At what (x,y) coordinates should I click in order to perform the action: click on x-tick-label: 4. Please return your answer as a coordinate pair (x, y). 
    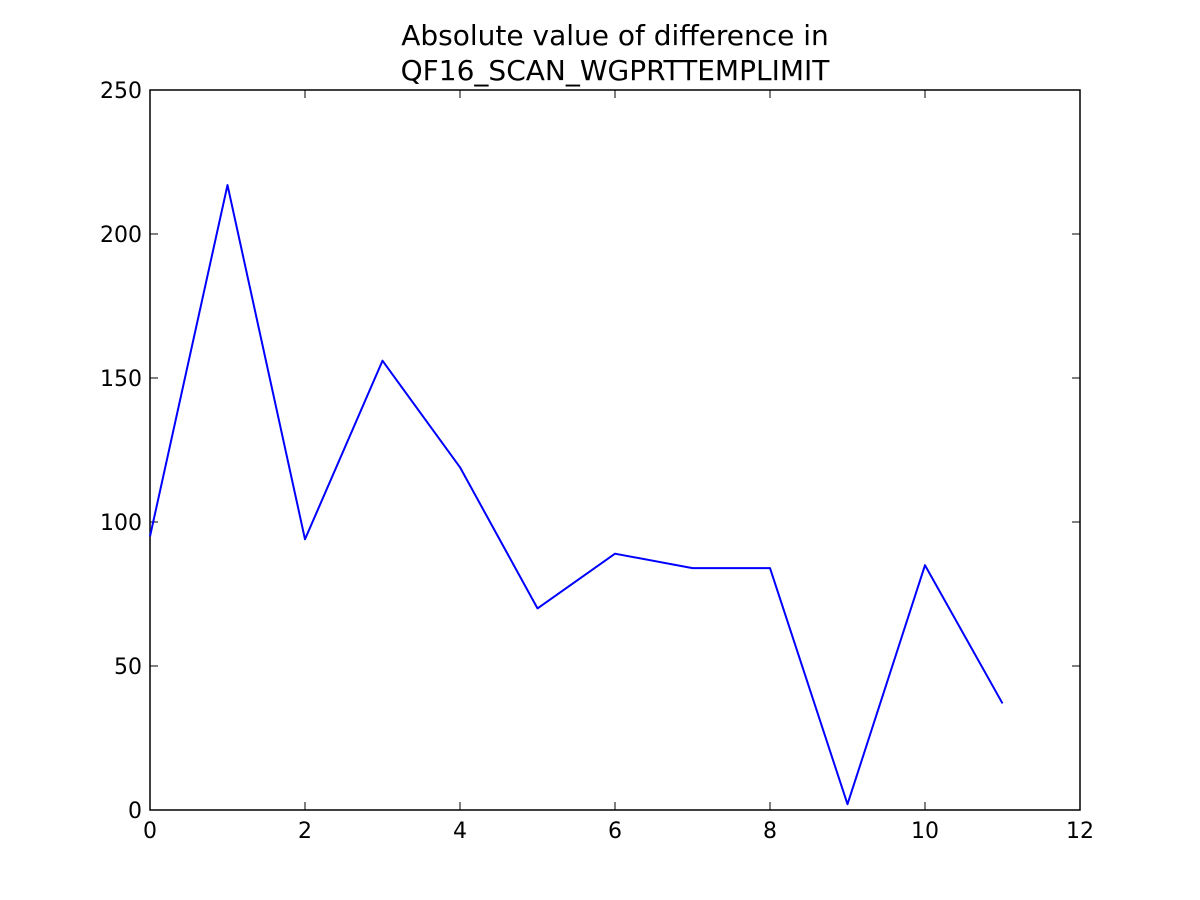
    Looking at the image, I should click on (460, 831).